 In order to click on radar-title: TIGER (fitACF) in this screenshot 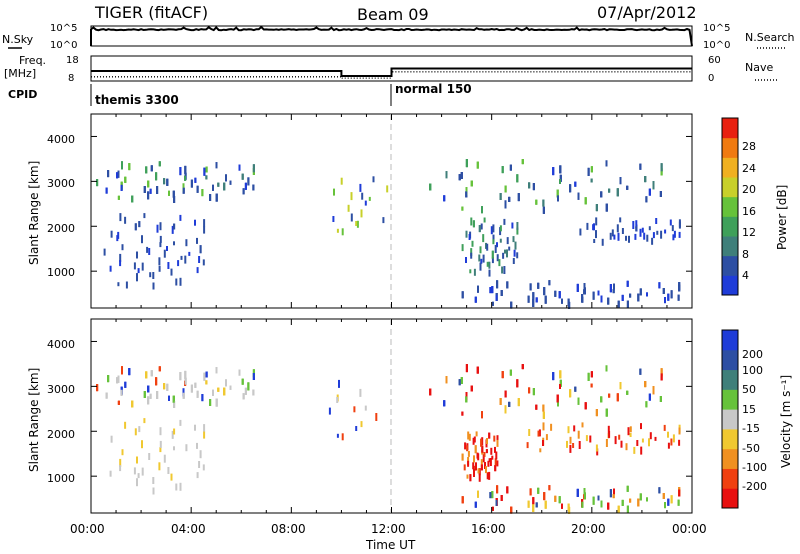, I will do `click(151, 12)`.